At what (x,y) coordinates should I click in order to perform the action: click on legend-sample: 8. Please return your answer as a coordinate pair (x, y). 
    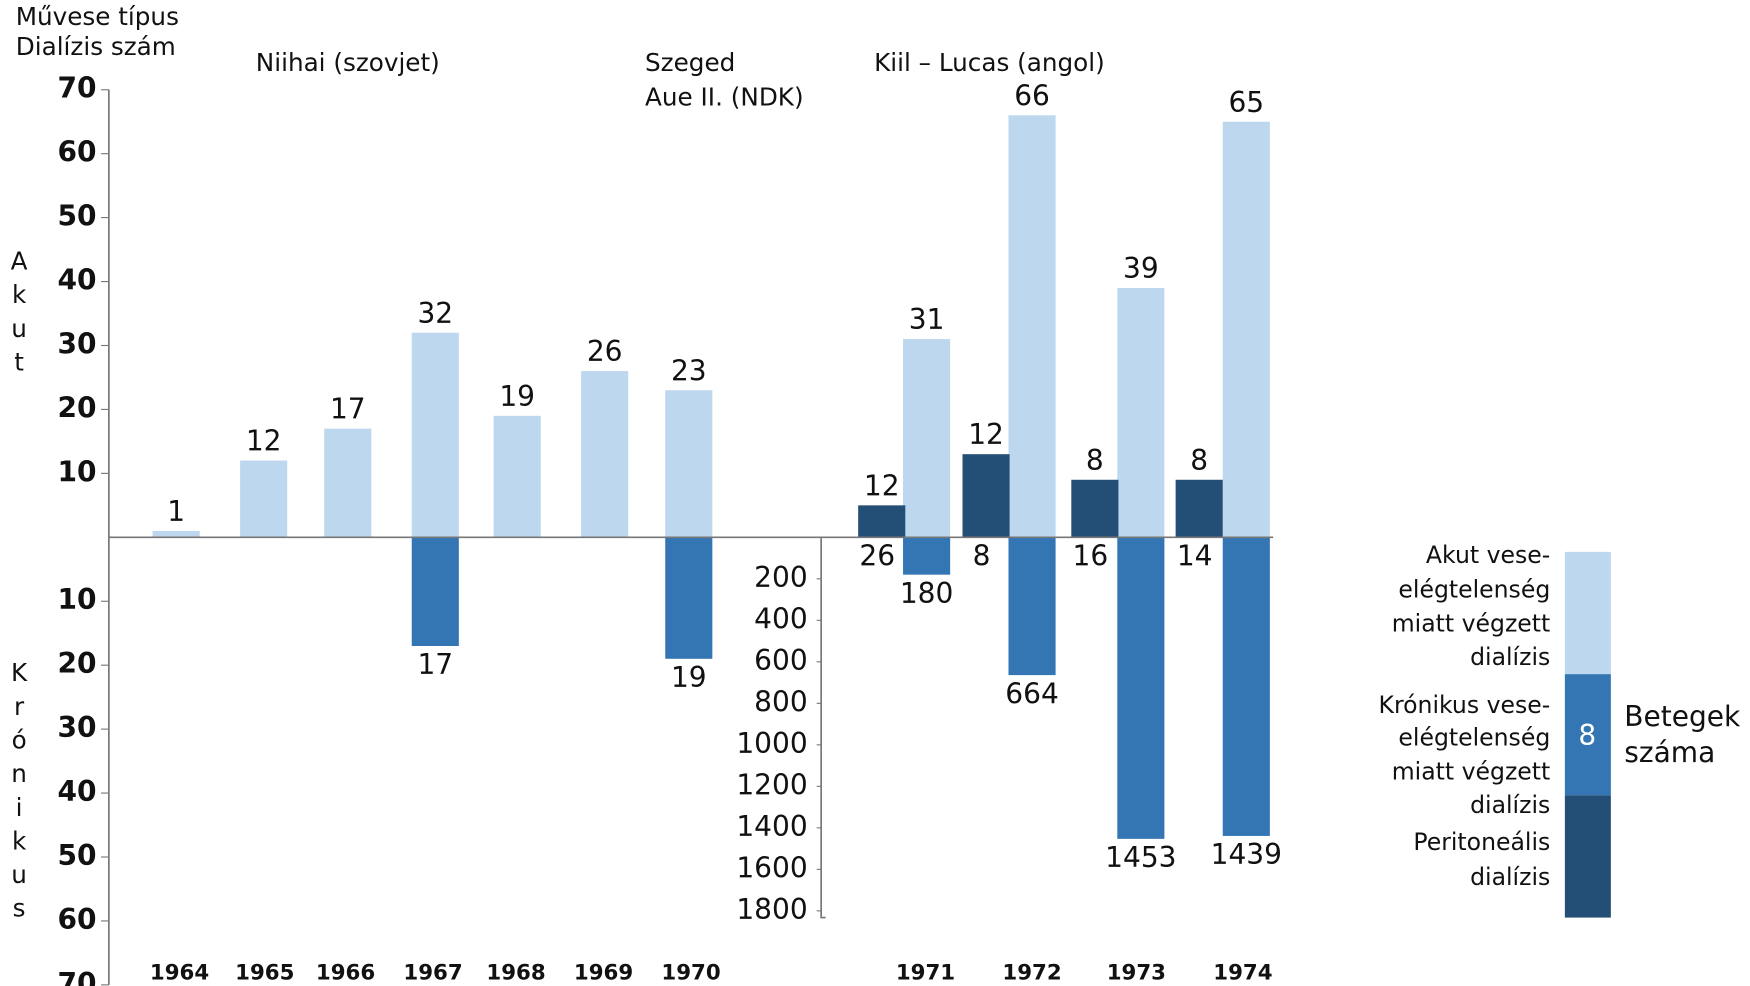
    Looking at the image, I should click on (1587, 735).